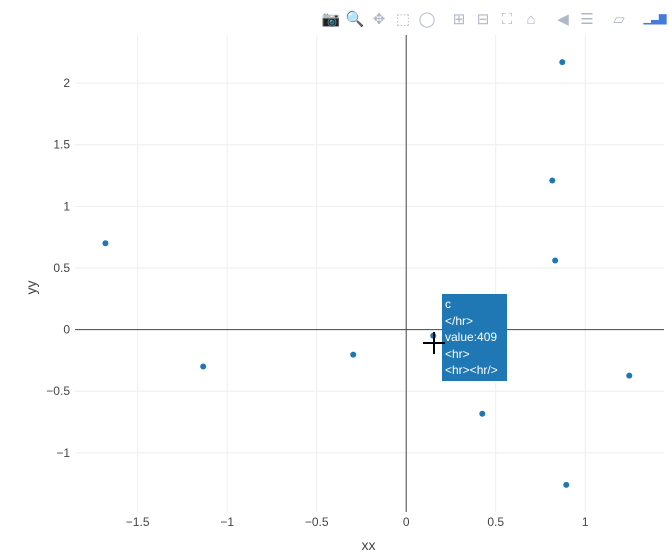 This screenshot has width=672, height=559. What do you see at coordinates (587, 19) in the screenshot?
I see `hover-compare-icon: ☰` at bounding box center [587, 19].